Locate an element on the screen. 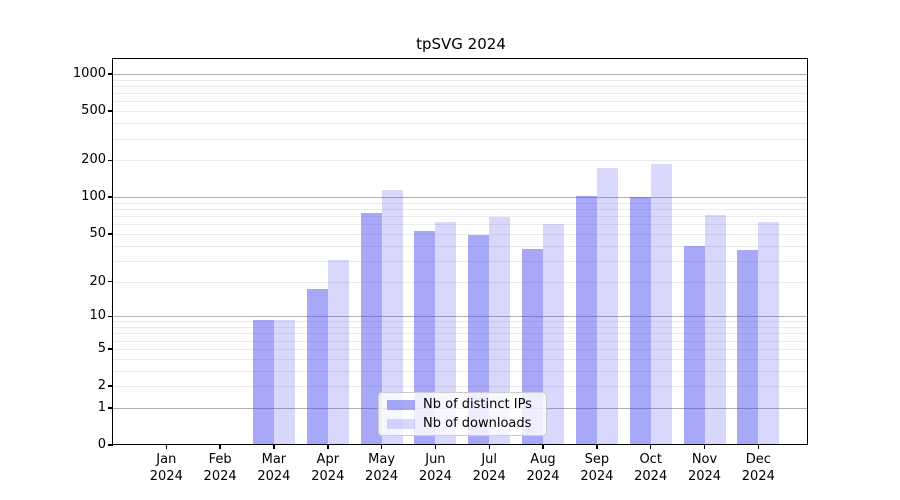 The height and width of the screenshot is (500, 900). legend-swatch-downloads is located at coordinates (401, 423).